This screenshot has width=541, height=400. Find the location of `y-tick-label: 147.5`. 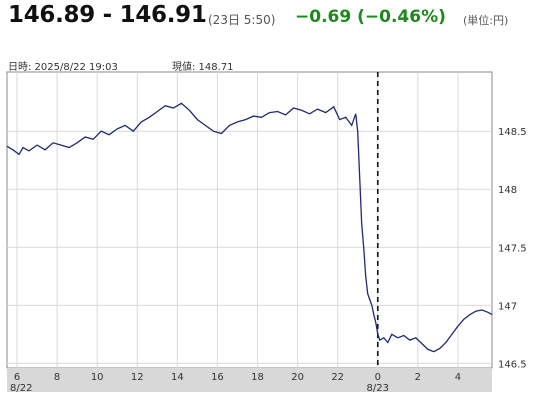

y-tick-label: 147.5 is located at coordinates (512, 248).